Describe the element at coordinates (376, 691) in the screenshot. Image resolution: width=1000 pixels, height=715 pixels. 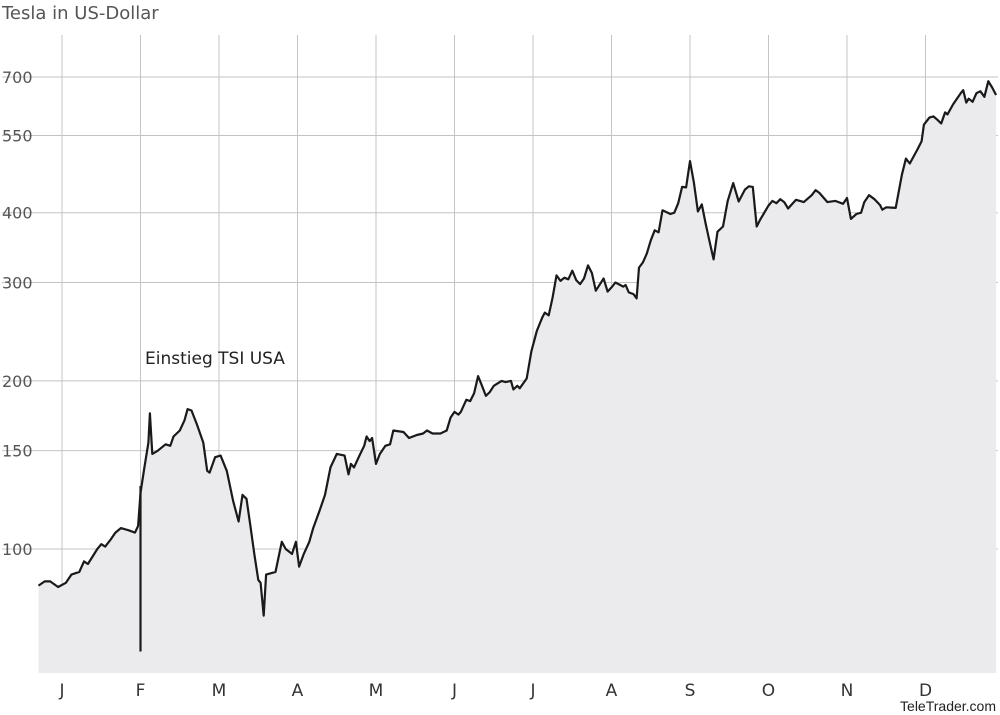
I see `x-tick-label-4: M` at that location.